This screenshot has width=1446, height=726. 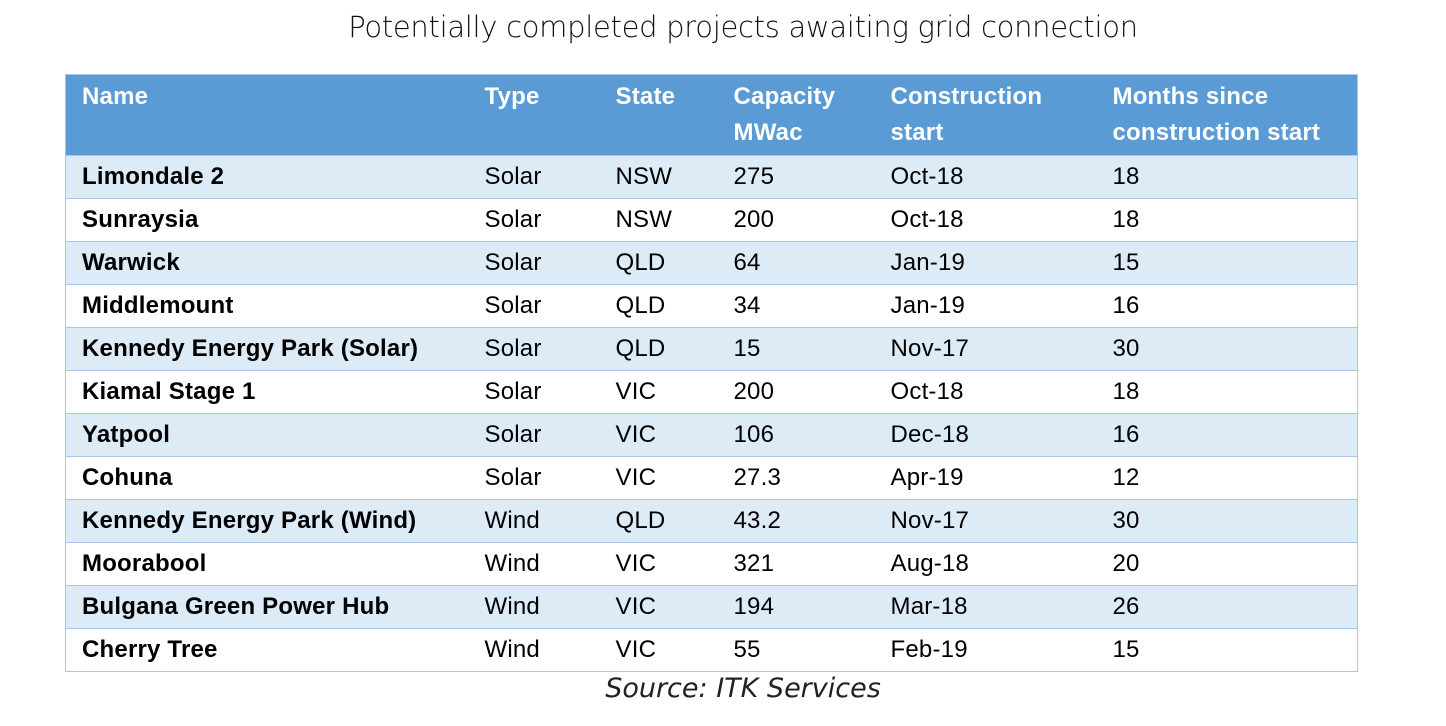 What do you see at coordinates (267, 478) in the screenshot?
I see `cell-name: Cohuna` at bounding box center [267, 478].